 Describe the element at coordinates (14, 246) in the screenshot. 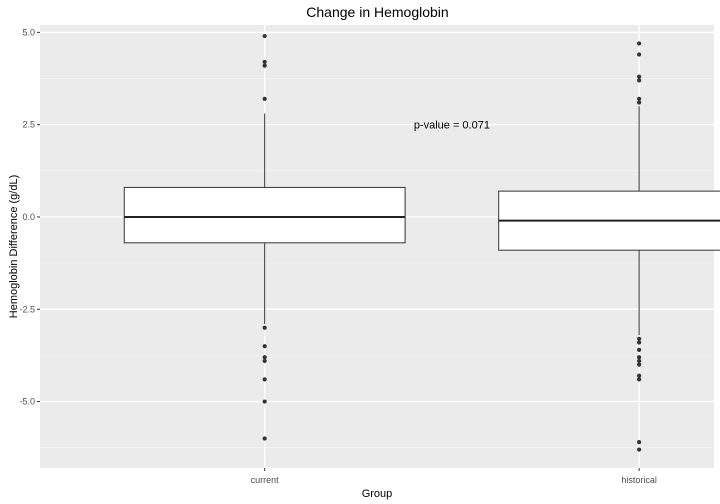

I see `y-axis-title: Hemoglobin Difference (g/dL)` at that location.